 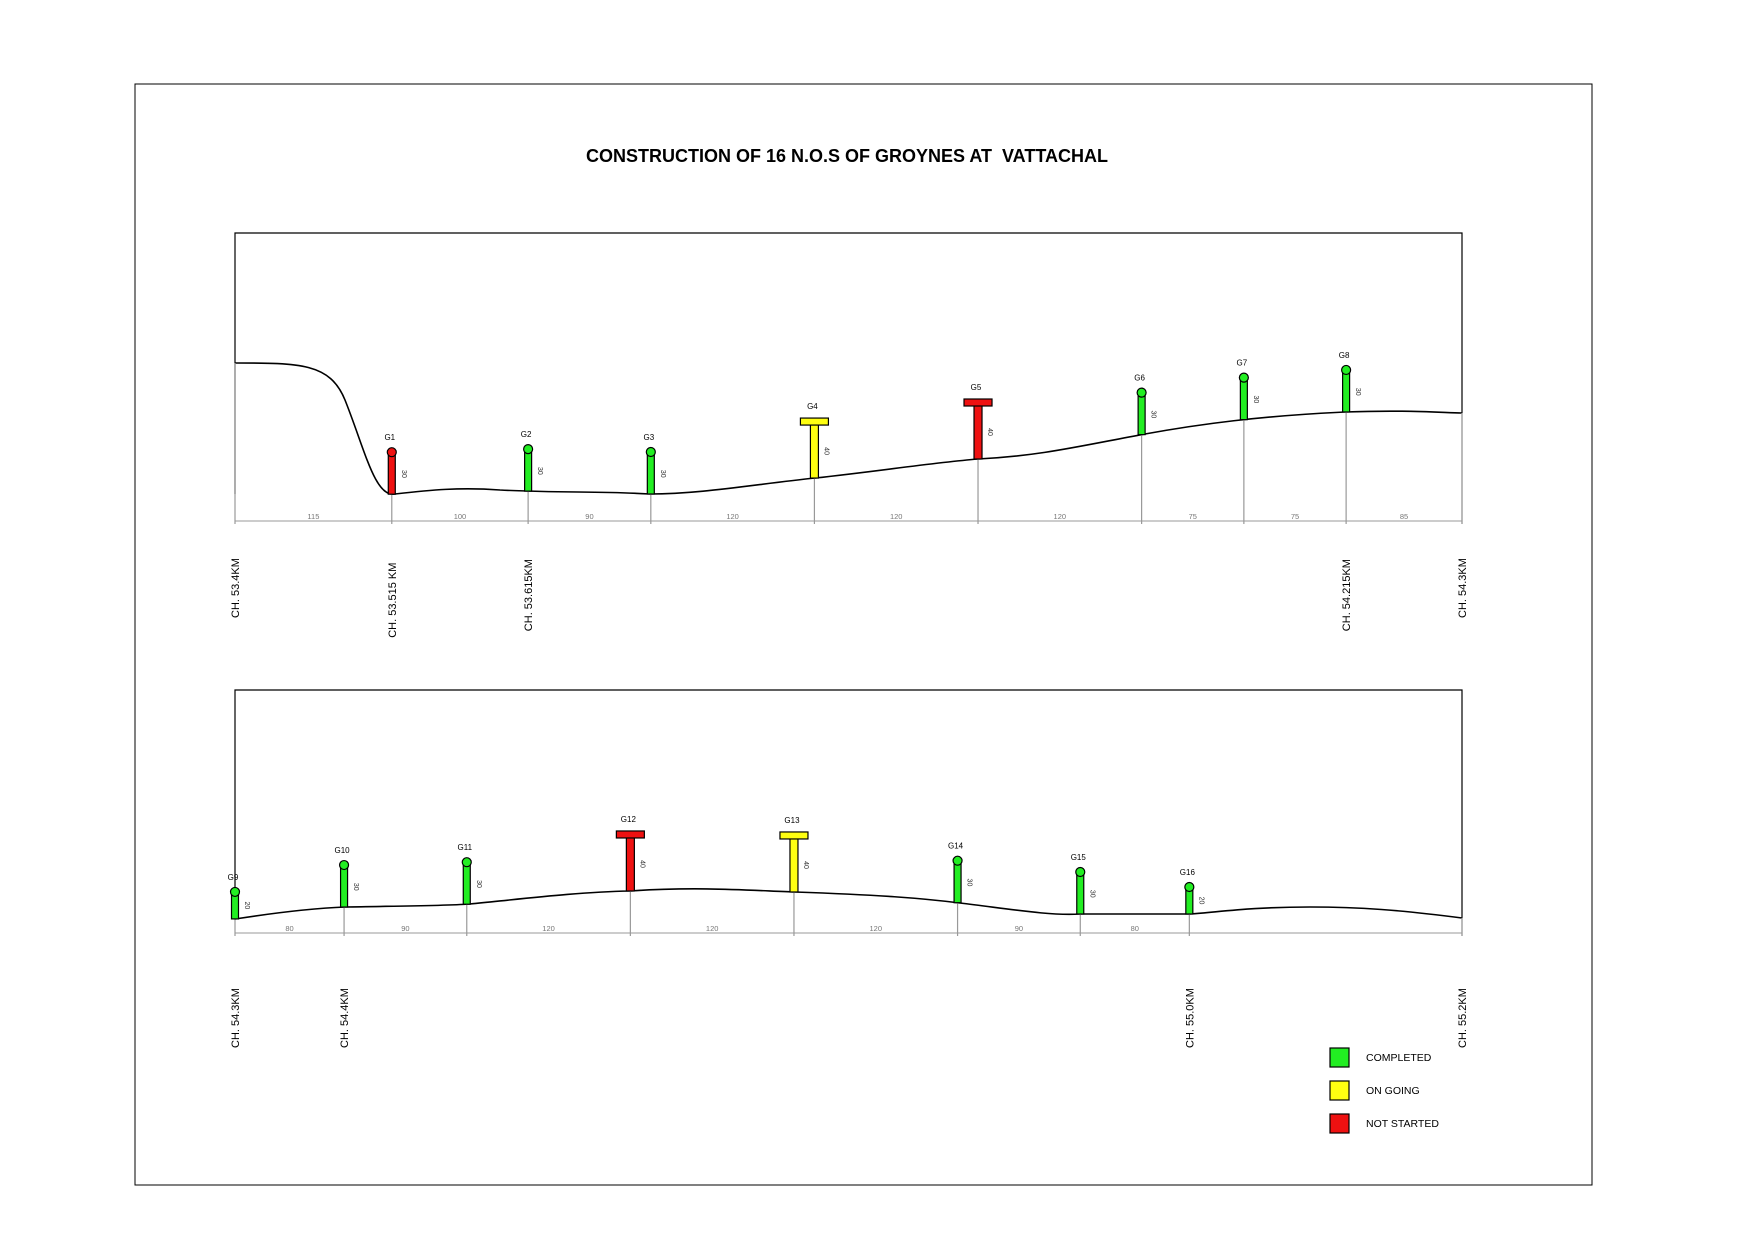 What do you see at coordinates (236, 588) in the screenshot?
I see `chainage-label: CH. 53.4KM` at bounding box center [236, 588].